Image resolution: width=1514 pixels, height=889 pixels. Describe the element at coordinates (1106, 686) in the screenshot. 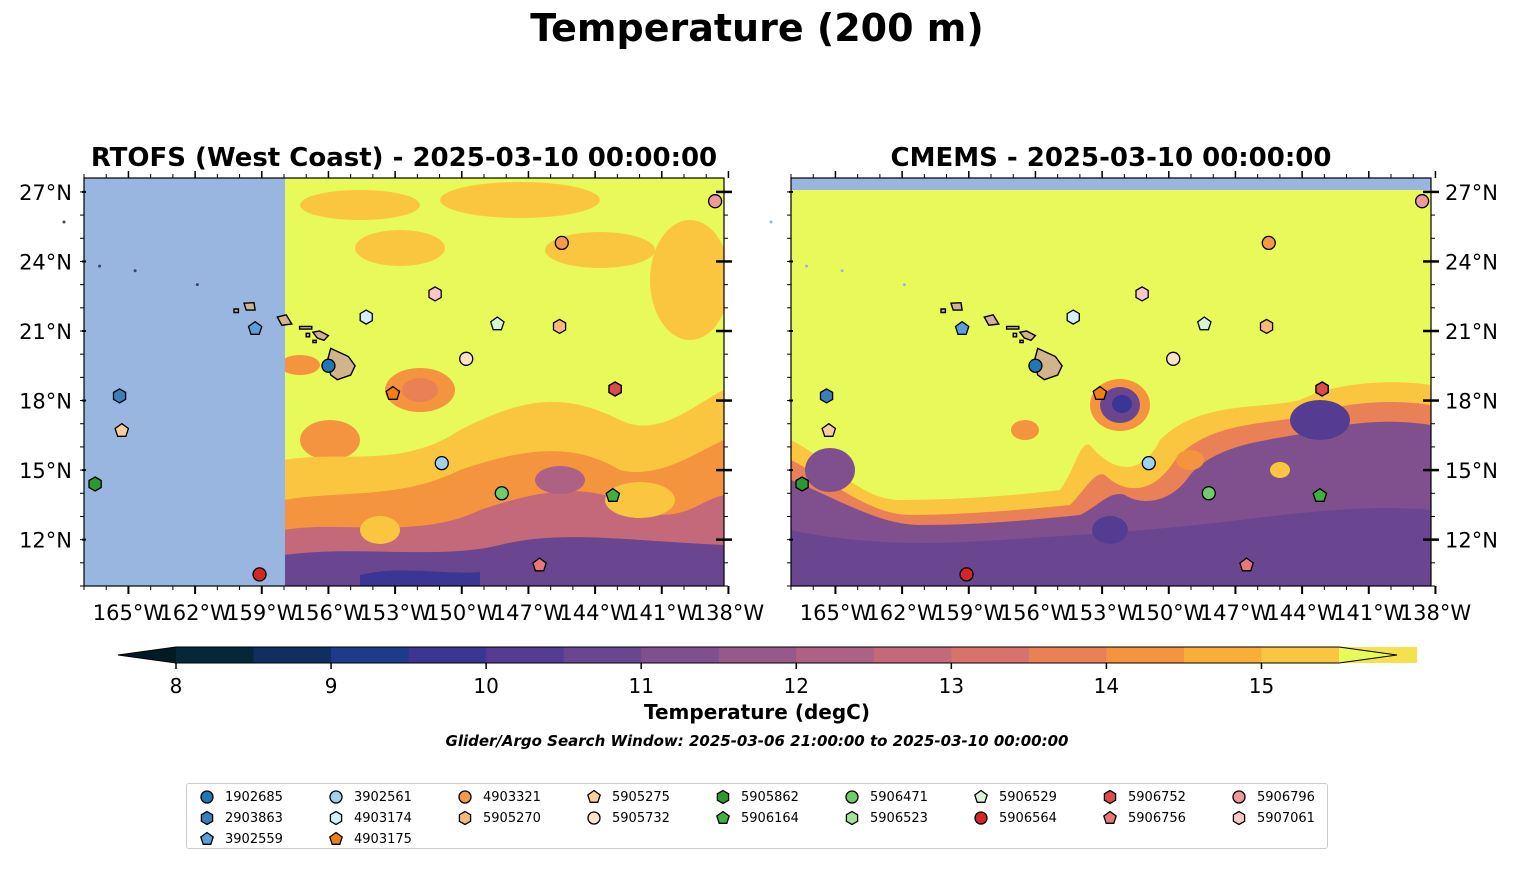

I see `colorbar-tick-label: 14` at that location.